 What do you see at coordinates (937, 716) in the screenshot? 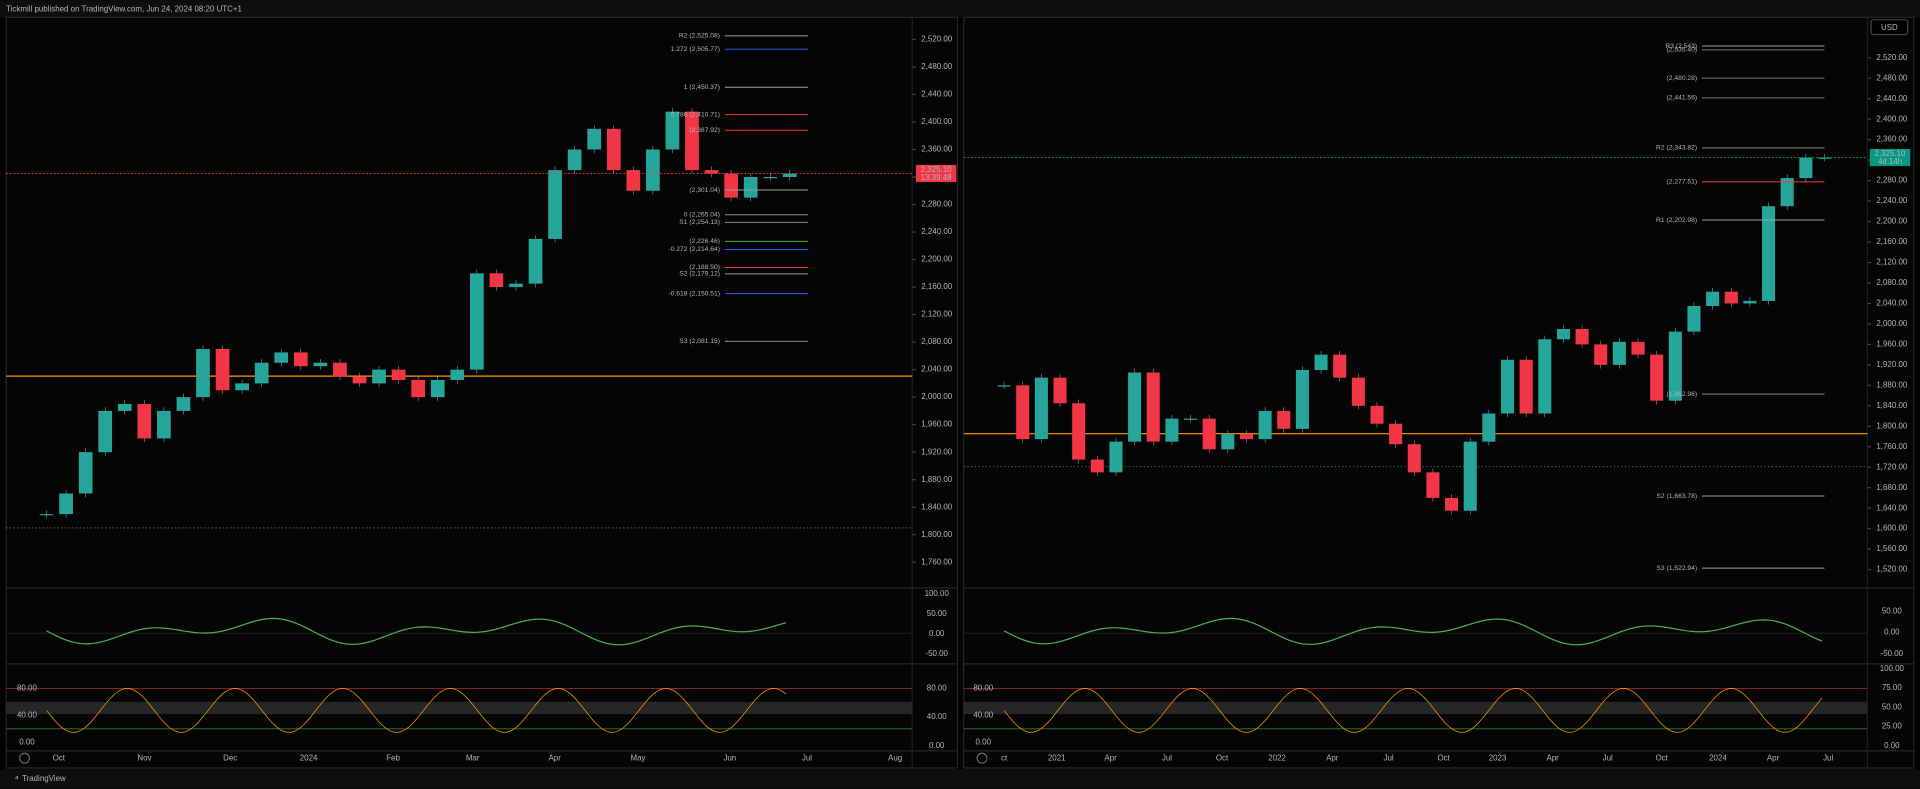
I see `osc2-tick-label: 40.00` at bounding box center [937, 716].